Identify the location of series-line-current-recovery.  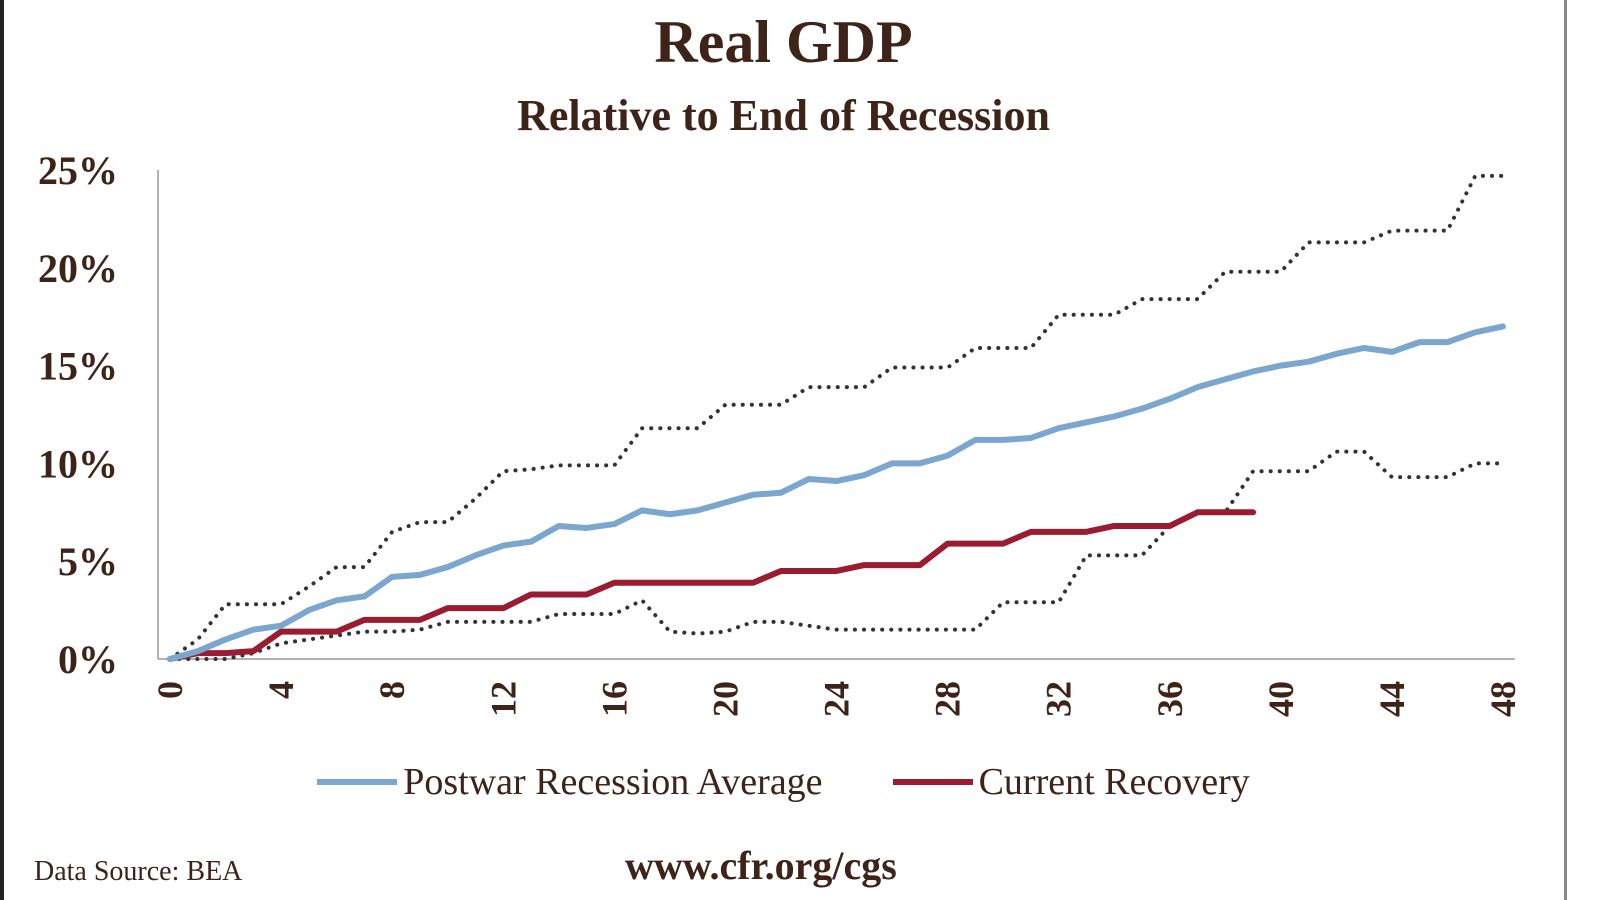
(712, 585).